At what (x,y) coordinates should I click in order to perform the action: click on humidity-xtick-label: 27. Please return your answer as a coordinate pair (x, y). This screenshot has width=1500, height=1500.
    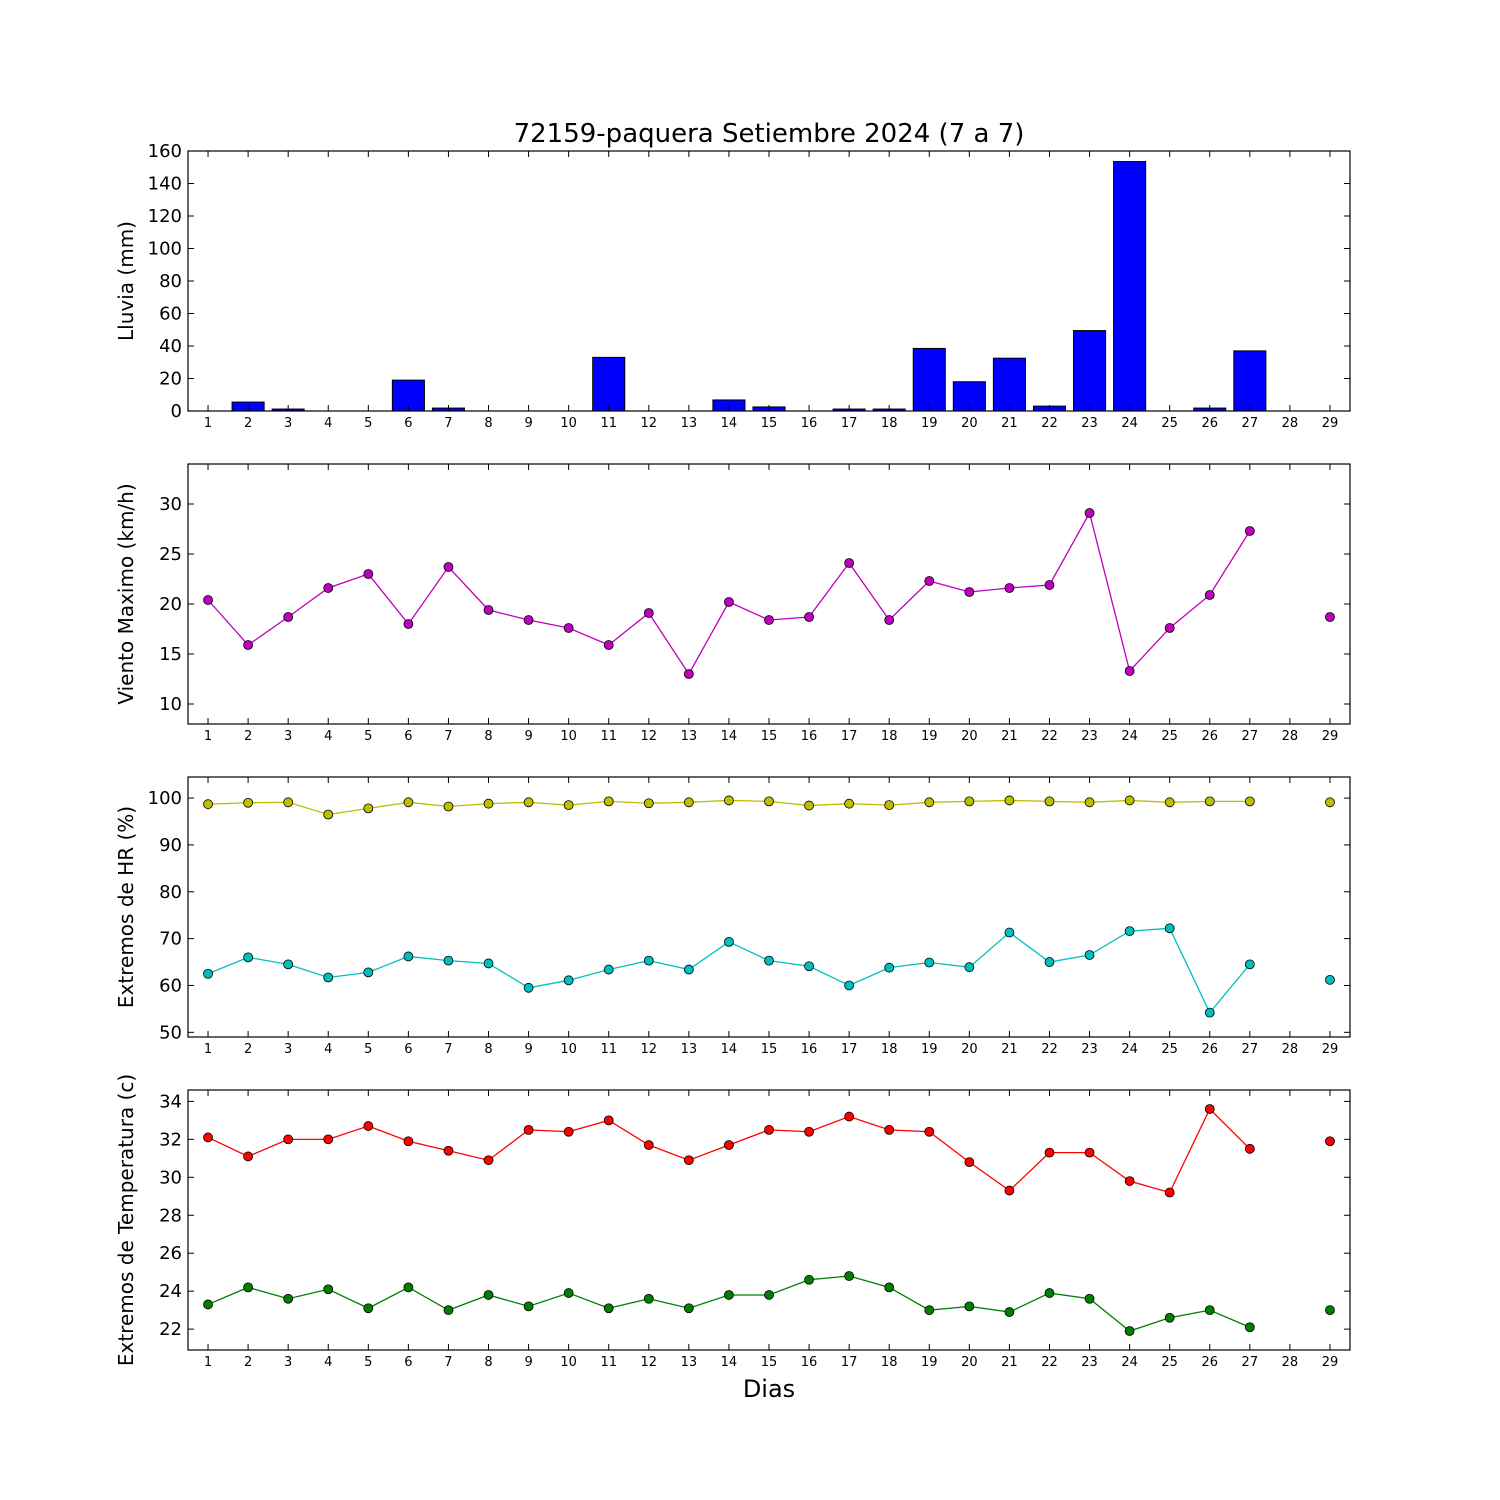
    Looking at the image, I should click on (1250, 1049).